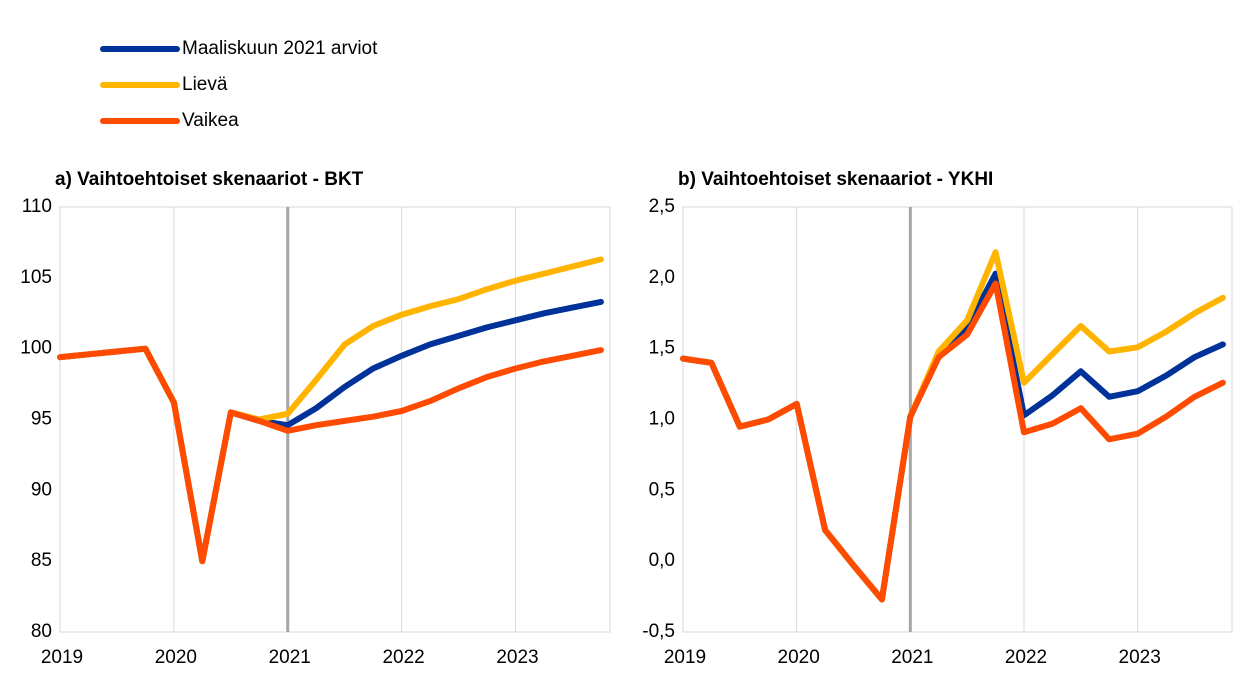  What do you see at coordinates (41, 560) in the screenshot?
I see `y-tick-label: 85` at bounding box center [41, 560].